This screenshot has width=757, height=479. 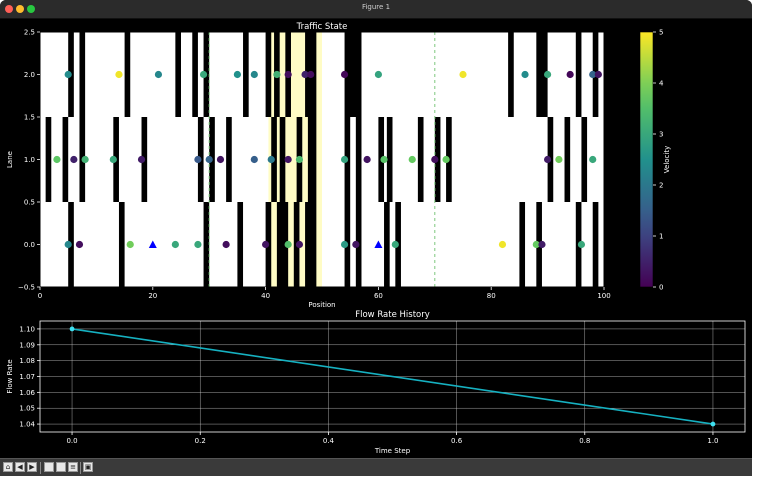 What do you see at coordinates (8, 467) in the screenshot?
I see `home-icon: ⌂` at bounding box center [8, 467].